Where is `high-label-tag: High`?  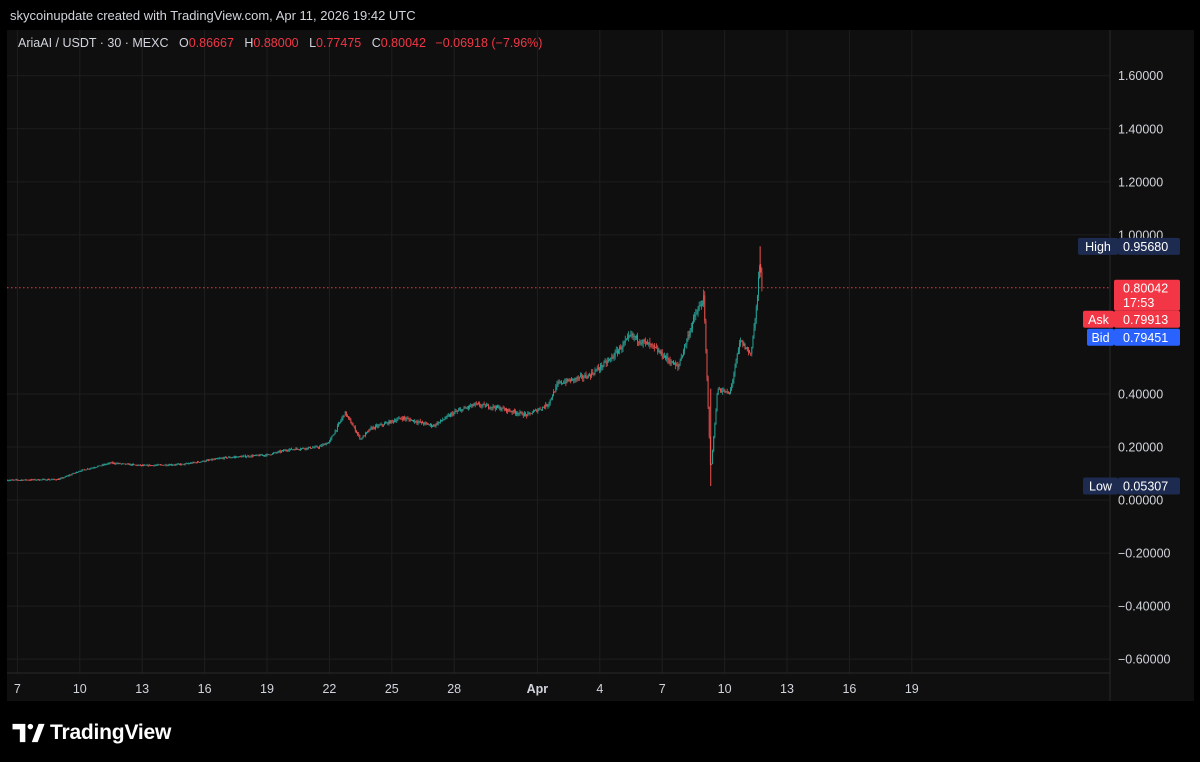 high-label-tag: High is located at coordinates (1098, 246).